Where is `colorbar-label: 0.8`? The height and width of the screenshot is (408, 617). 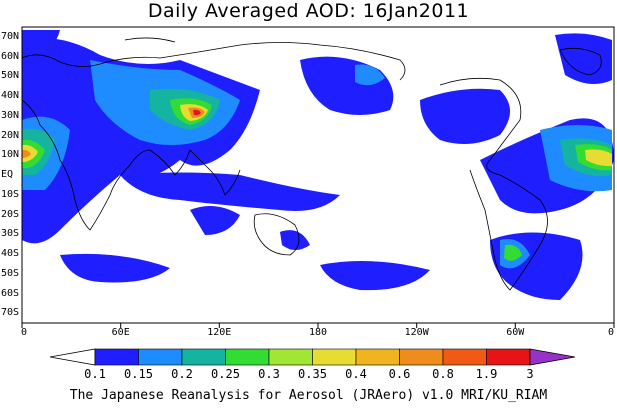 colorbar-label: 0.8 is located at coordinates (443, 374).